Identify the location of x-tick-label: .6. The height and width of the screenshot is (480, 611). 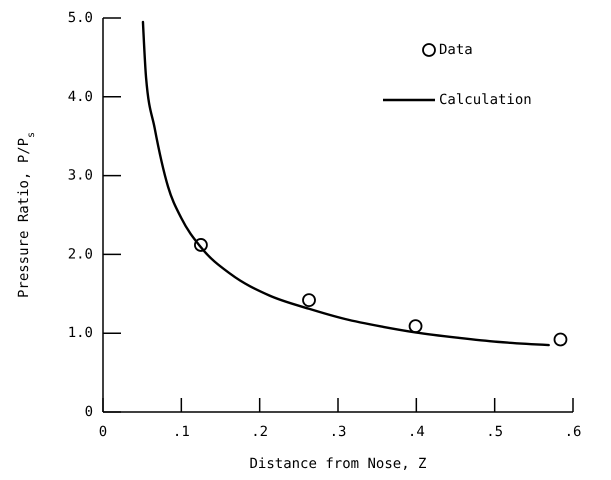
(573, 432).